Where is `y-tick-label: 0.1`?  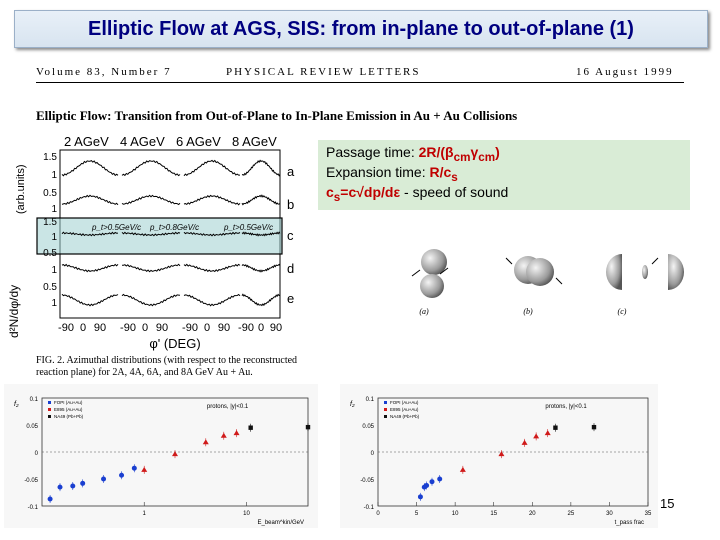 y-tick-label: 0.1 is located at coordinates (370, 400).